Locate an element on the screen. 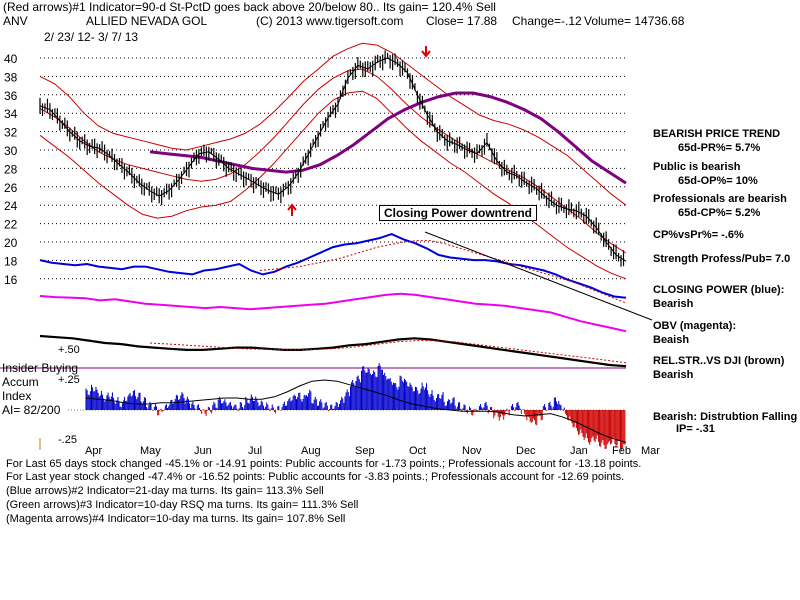 The image size is (800, 600). accum-status-label: Bearish: Distrubtion Falling is located at coordinates (725, 417).